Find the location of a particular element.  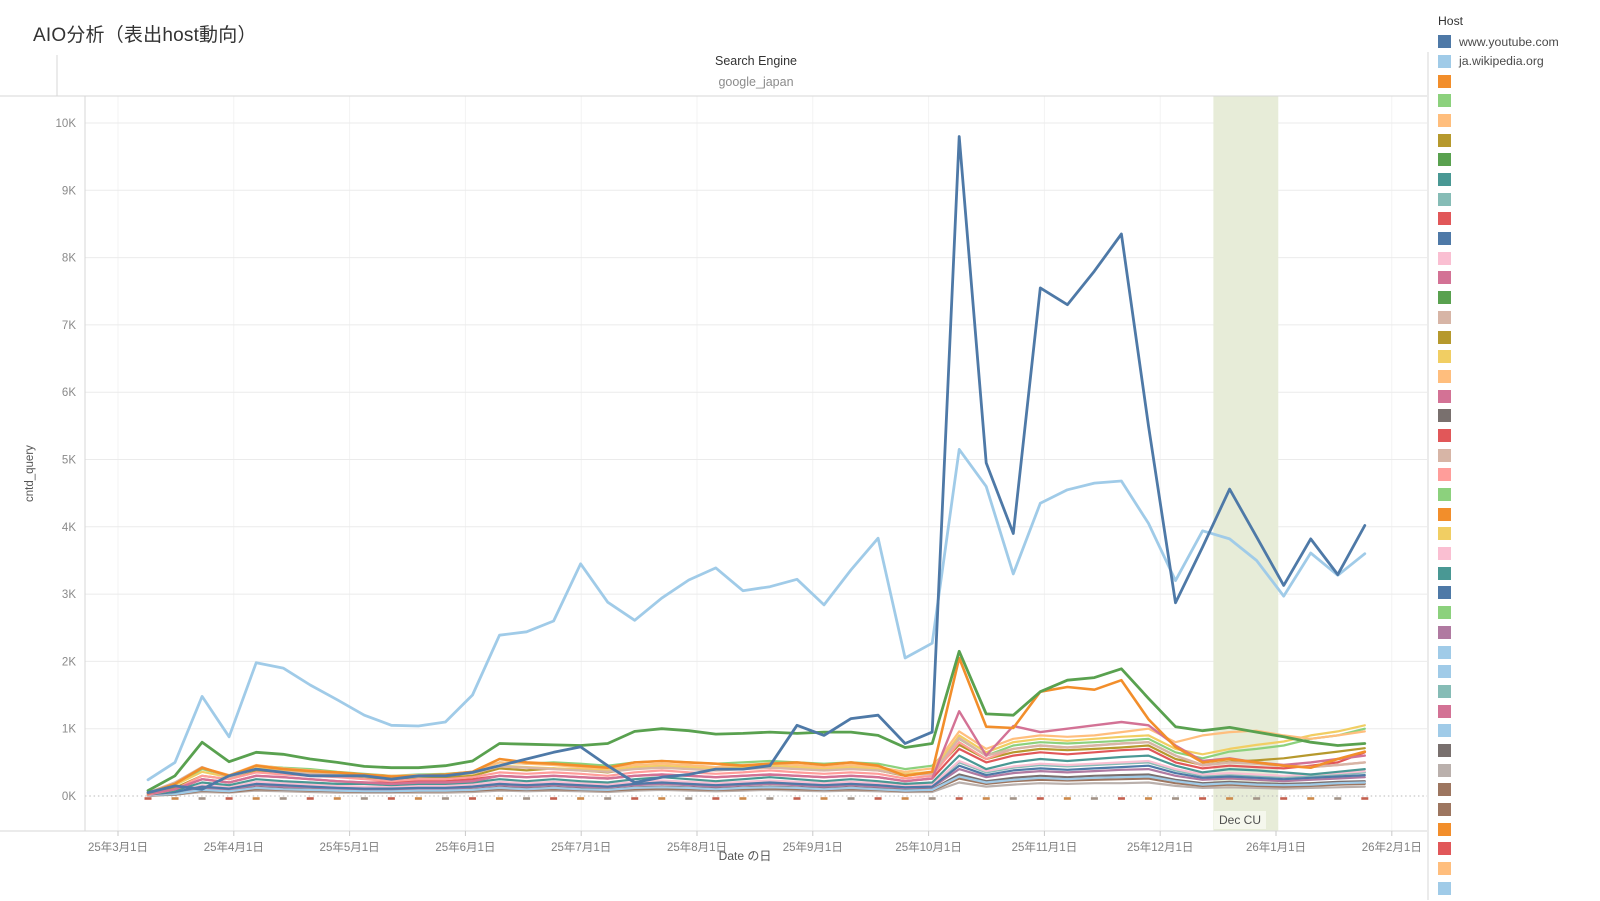

x-tick-label: 25年5月1日 is located at coordinates (350, 847).